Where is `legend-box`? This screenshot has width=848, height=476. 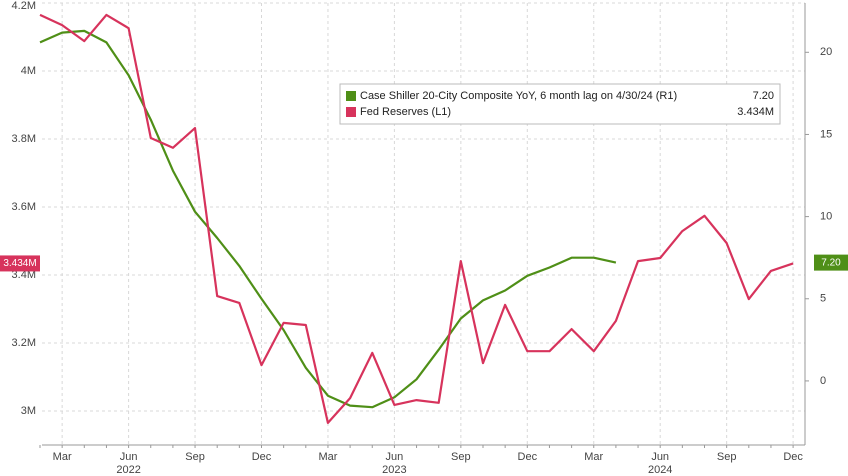
legend-box is located at coordinates (560, 104).